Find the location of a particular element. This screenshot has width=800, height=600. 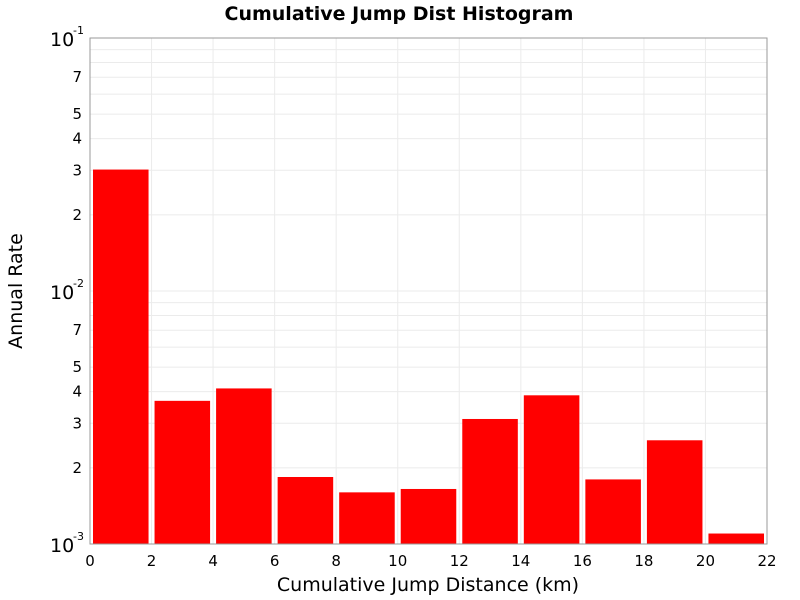

x-tick-label: 4 is located at coordinates (213, 561).